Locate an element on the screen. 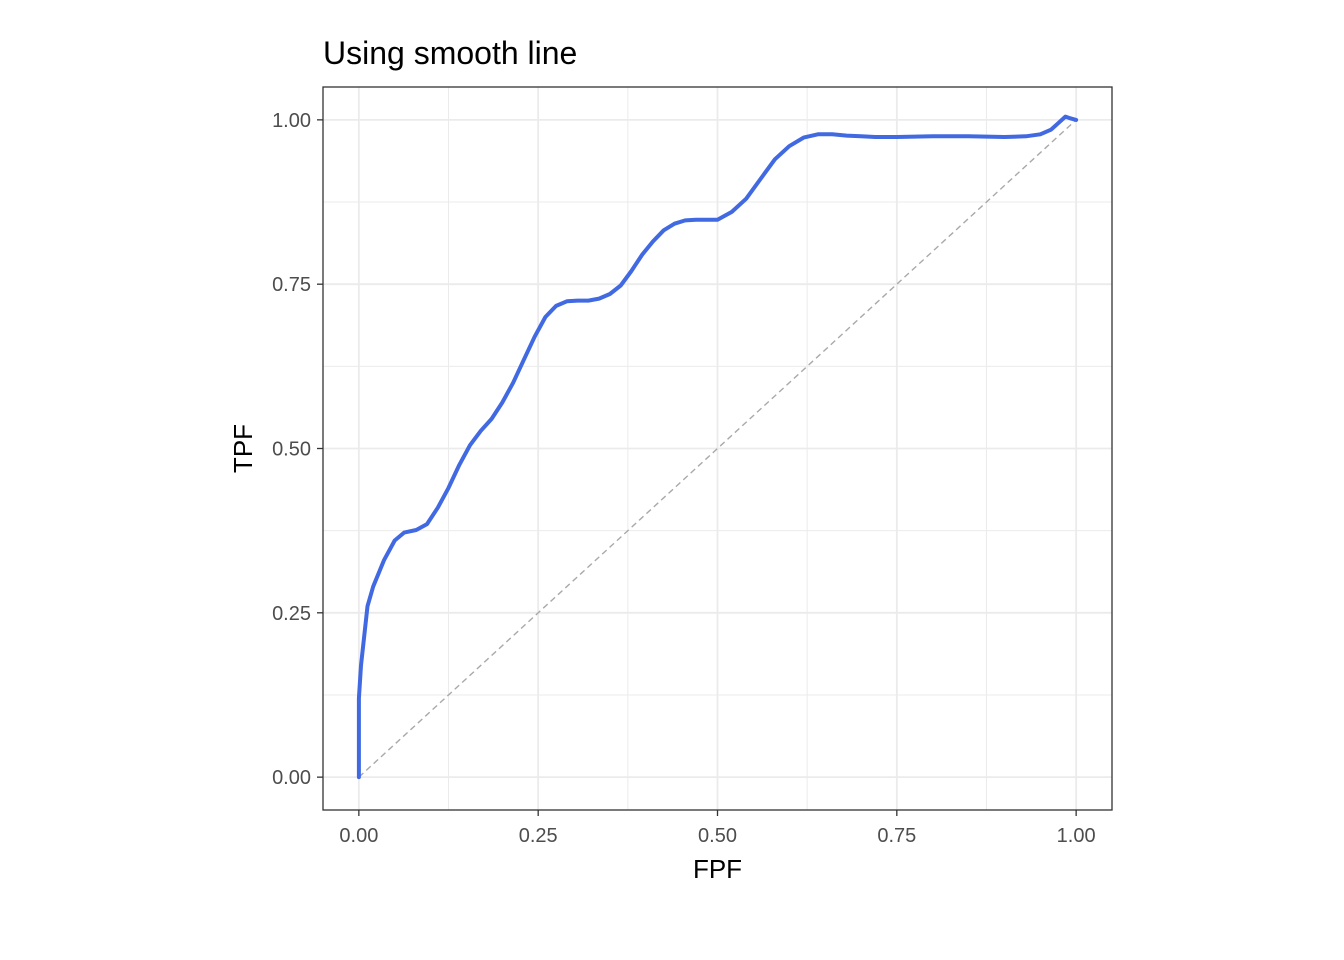  x-tick-label: 0.75 is located at coordinates (896, 836).